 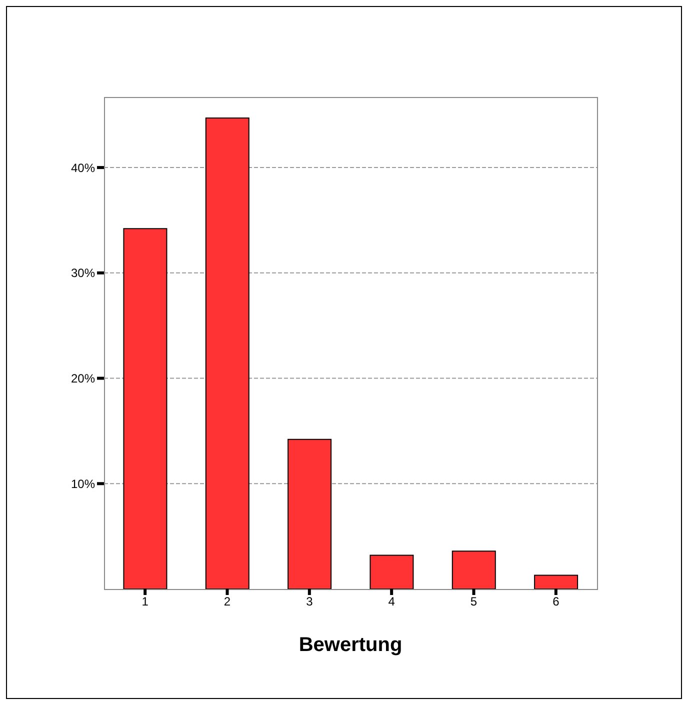 I want to click on x-tick-label: 1, so click(x=145, y=601).